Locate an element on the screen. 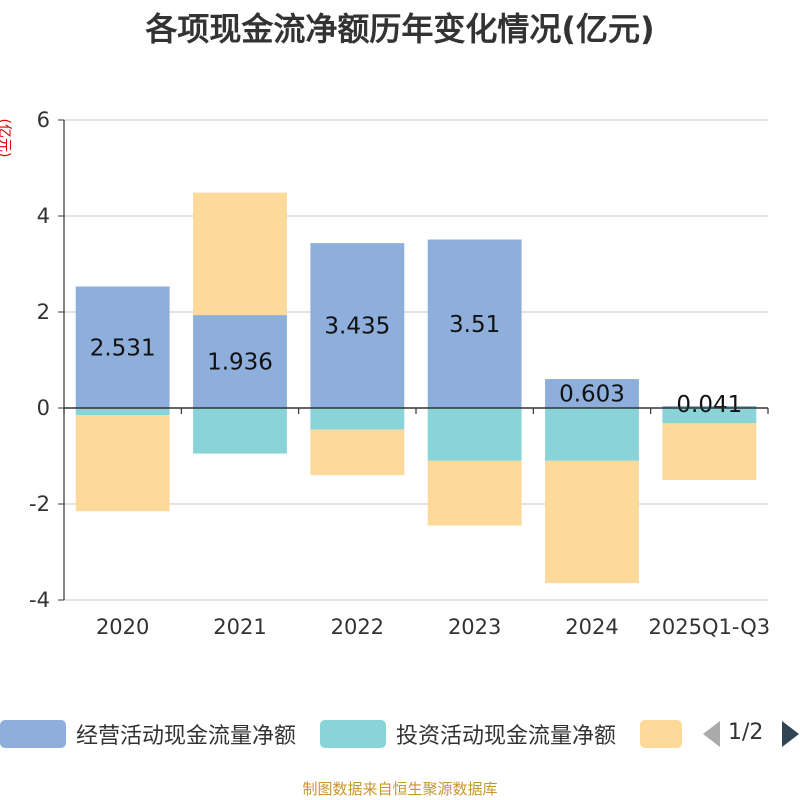 The height and width of the screenshot is (800, 800). y-tick-label-5: 6 is located at coordinates (43, 120).